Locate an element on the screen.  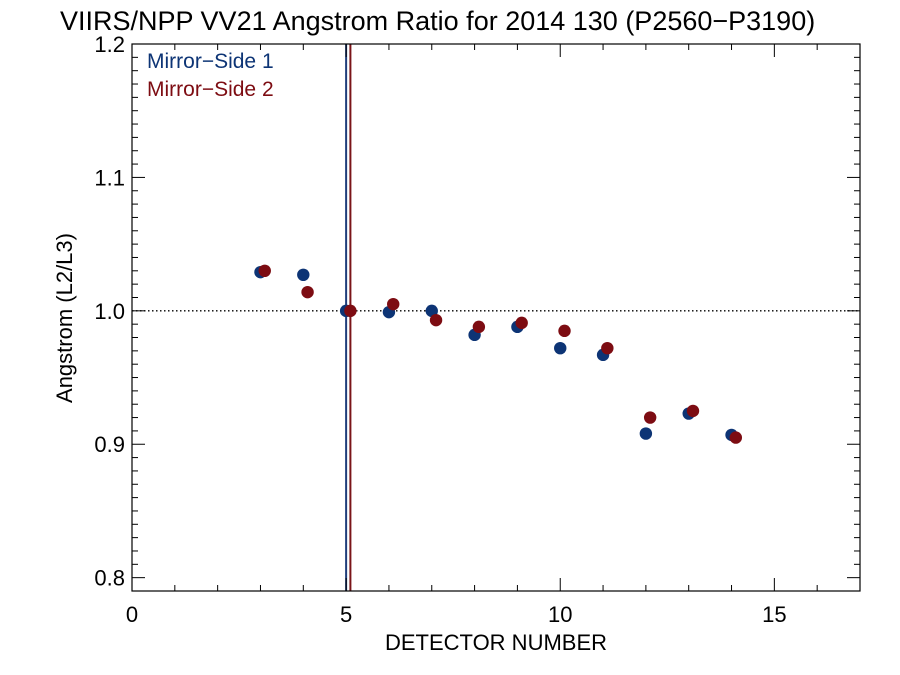
x-tick-label-10: 10 is located at coordinates (560, 614).